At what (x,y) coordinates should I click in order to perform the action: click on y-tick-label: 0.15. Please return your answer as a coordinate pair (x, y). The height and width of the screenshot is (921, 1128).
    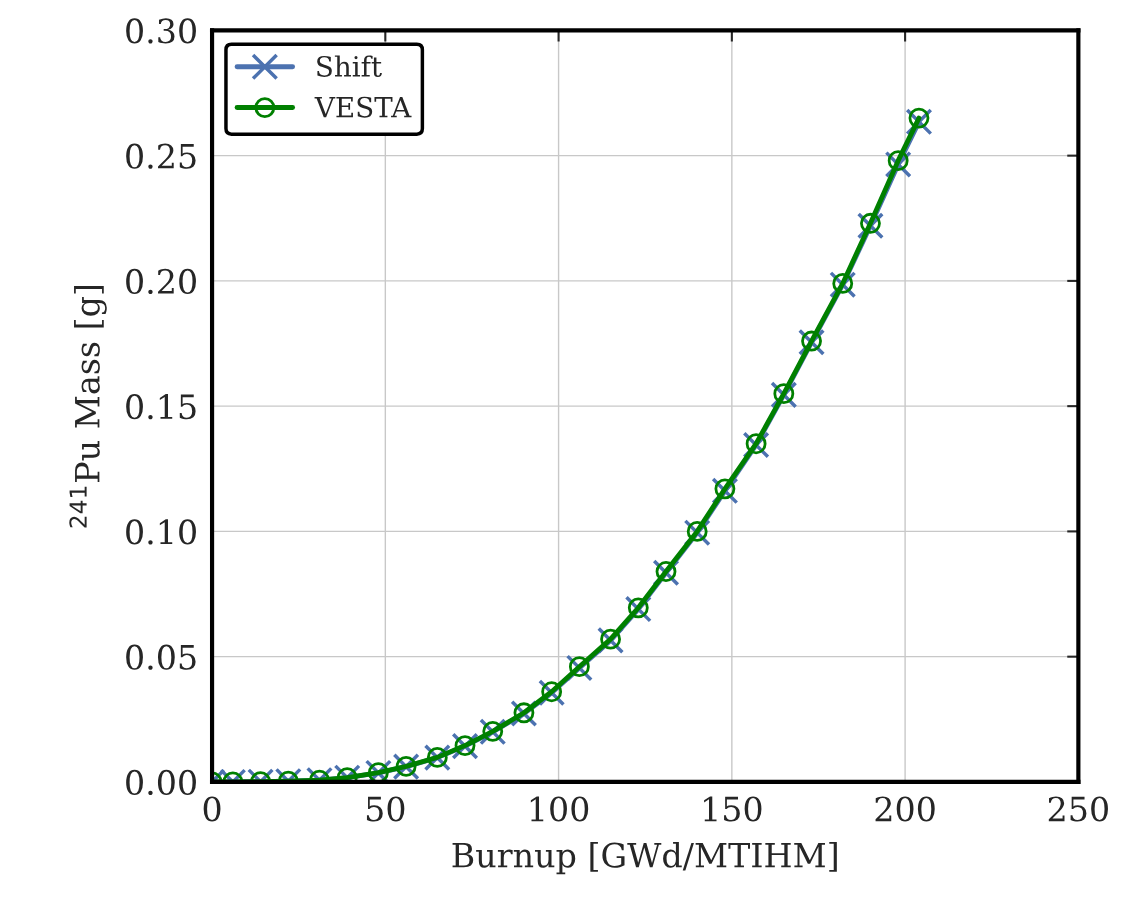
    Looking at the image, I should click on (161, 407).